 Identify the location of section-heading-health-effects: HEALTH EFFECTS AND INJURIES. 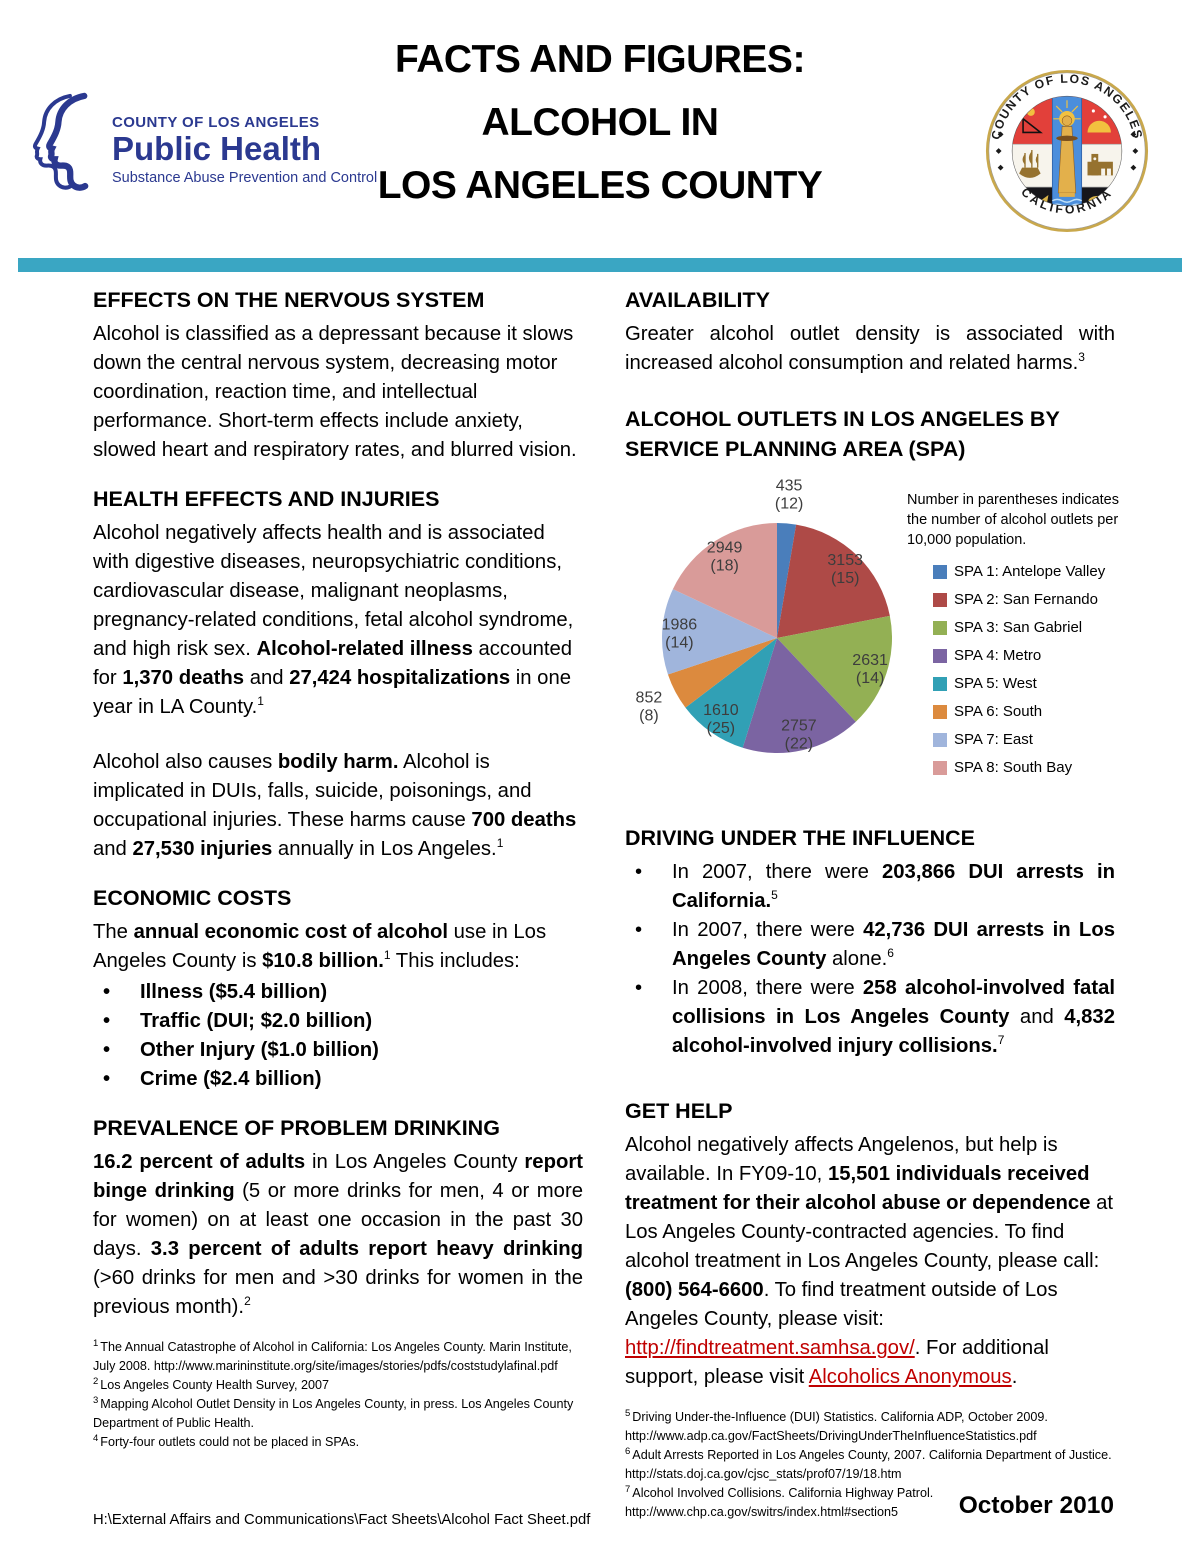
(266, 499).